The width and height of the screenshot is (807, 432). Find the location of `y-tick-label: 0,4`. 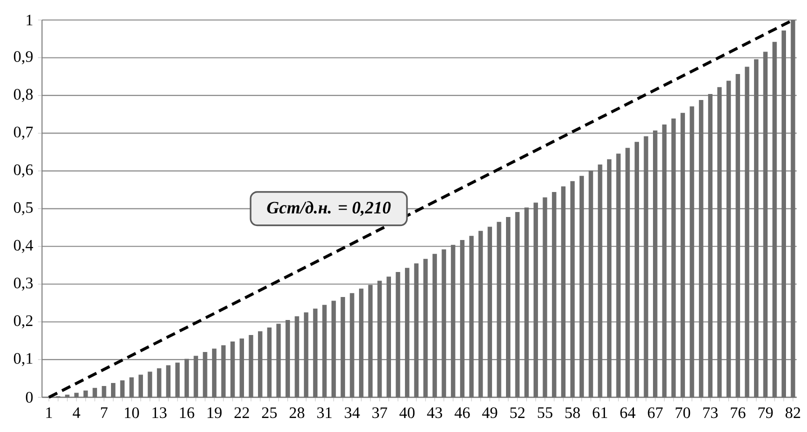

y-tick-label: 0,4 is located at coordinates (24, 246).